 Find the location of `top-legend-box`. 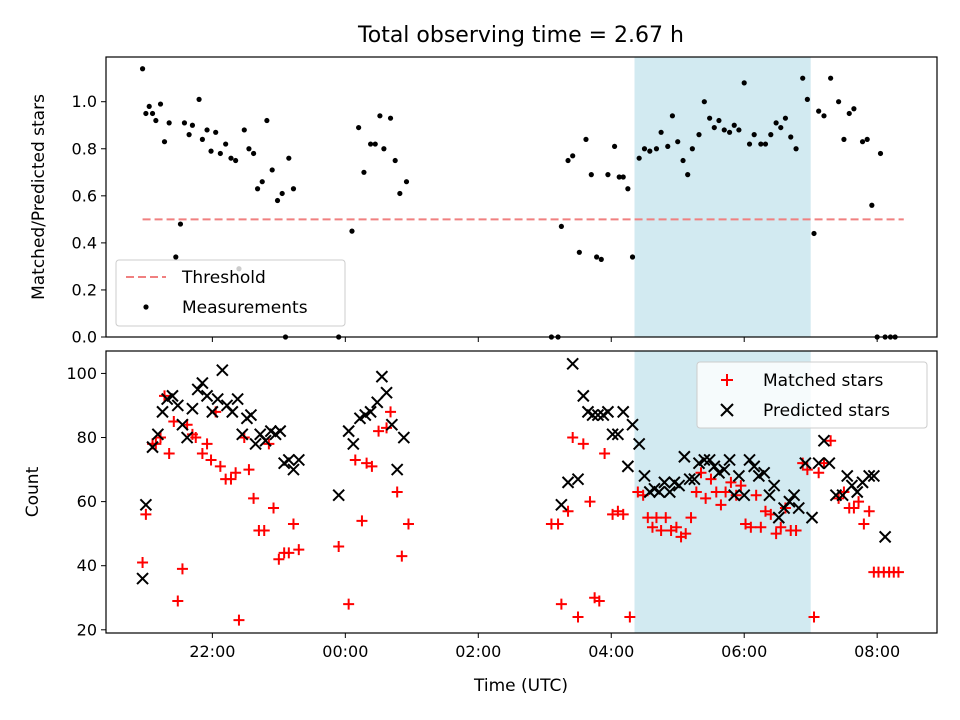

top-legend-box is located at coordinates (230, 293).